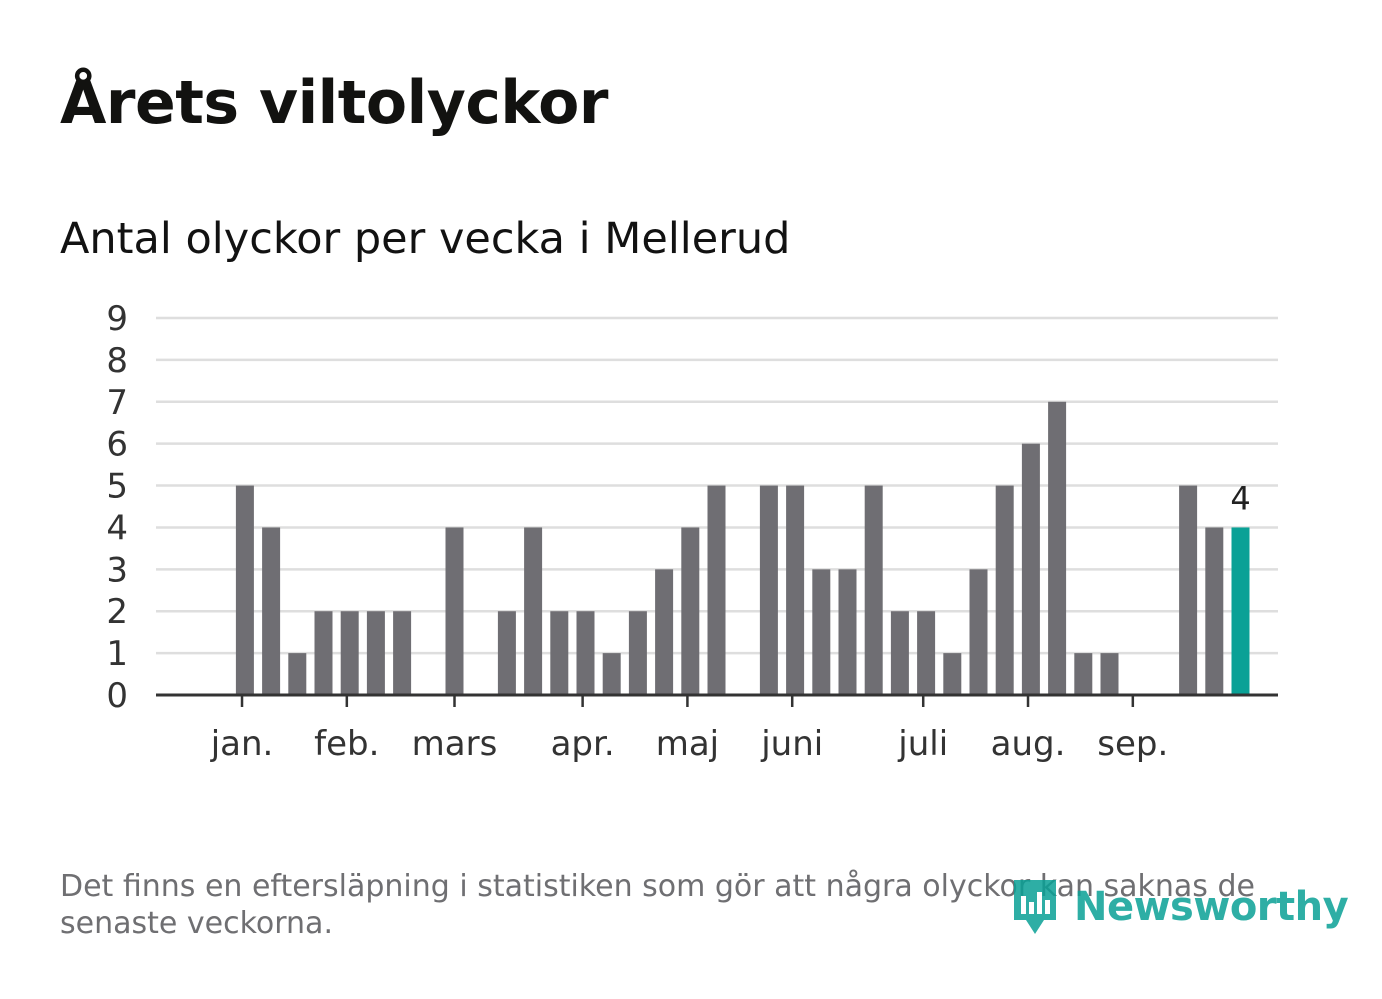  I want to click on month-label: sep., so click(1132, 744).